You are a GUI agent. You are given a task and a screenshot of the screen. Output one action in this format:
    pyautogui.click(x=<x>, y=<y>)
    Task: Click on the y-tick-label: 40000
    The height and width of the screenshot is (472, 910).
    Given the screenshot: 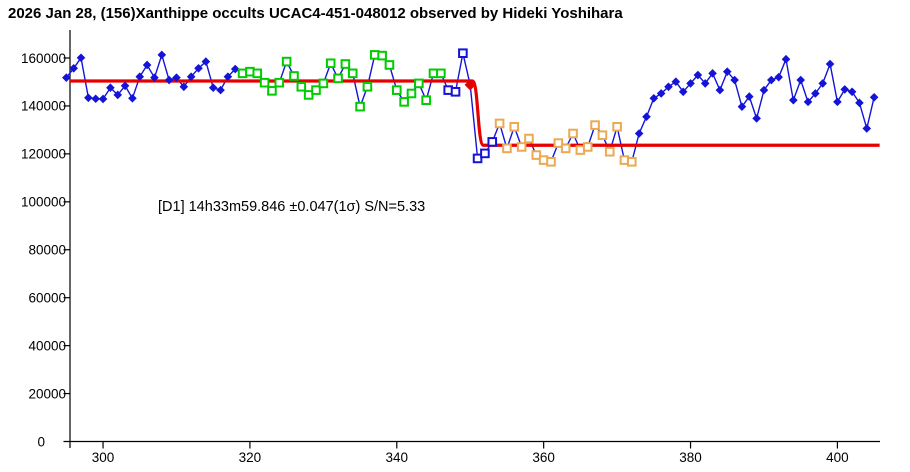 What is the action you would take?
    pyautogui.click(x=47, y=345)
    